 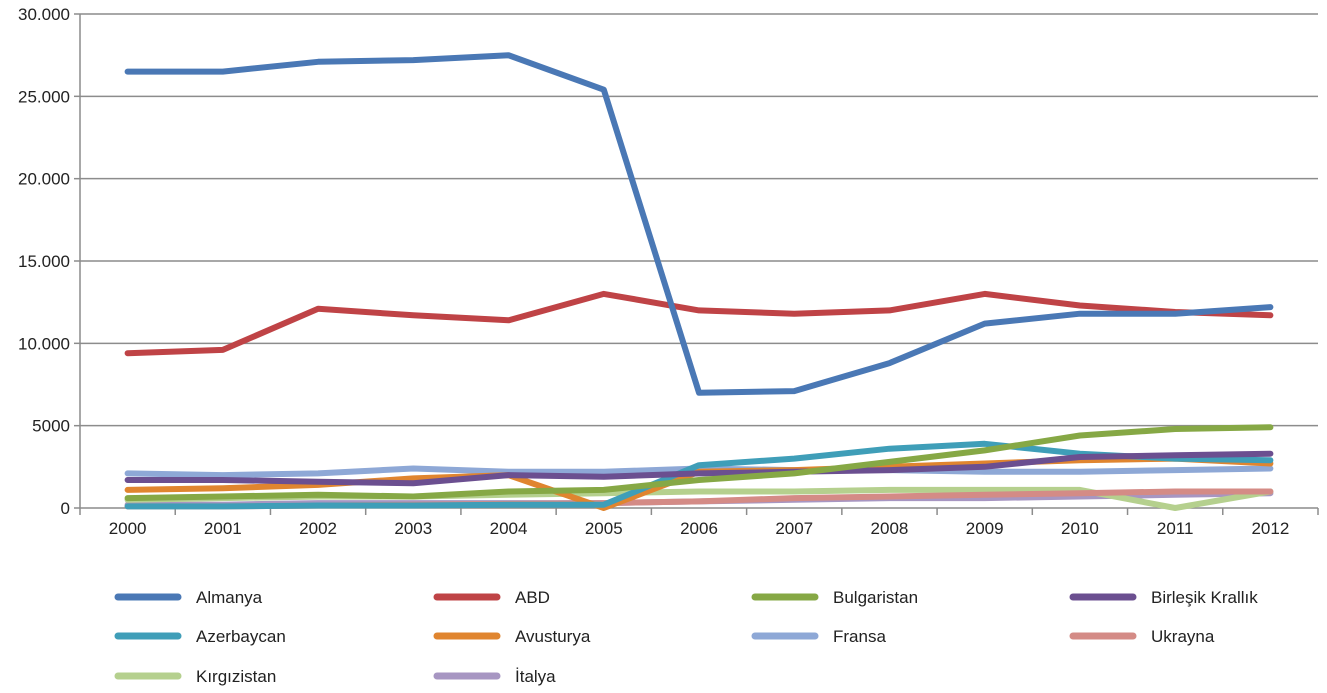 What do you see at coordinates (241, 636) in the screenshot?
I see `legend-label: Azerbaycan` at bounding box center [241, 636].